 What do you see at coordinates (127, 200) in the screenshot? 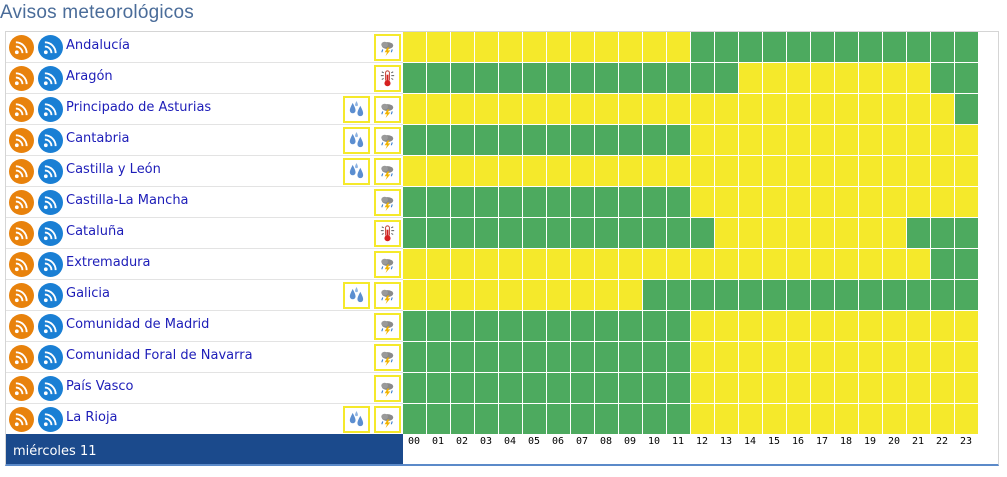
I see `region-link: Castilla-La Mancha` at bounding box center [127, 200].